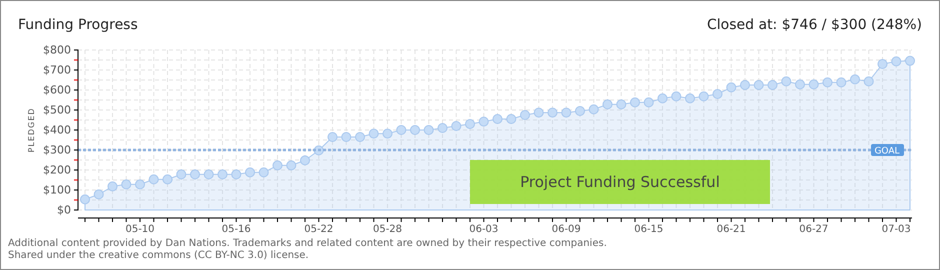 This screenshot has width=940, height=270. What do you see at coordinates (64, 210) in the screenshot?
I see `y-tick-label: $0` at bounding box center [64, 210].